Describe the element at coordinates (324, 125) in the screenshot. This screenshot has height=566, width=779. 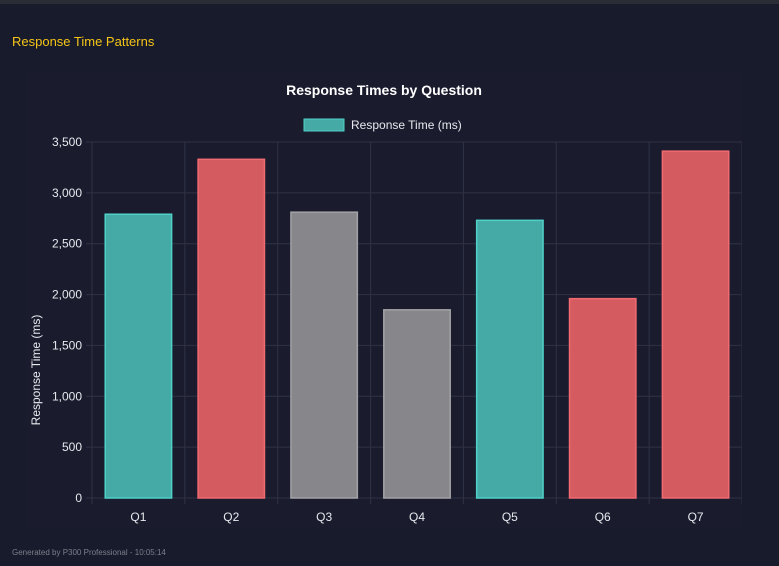
I see `legend-swatch` at that location.